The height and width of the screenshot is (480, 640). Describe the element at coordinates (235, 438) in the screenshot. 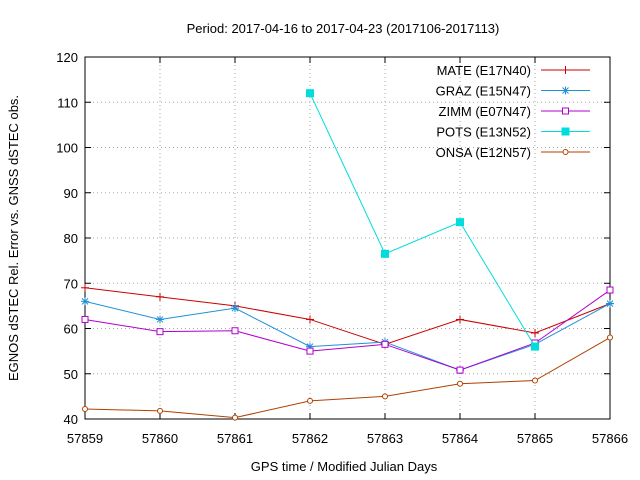

I see `x-tick-label: 57861` at that location.